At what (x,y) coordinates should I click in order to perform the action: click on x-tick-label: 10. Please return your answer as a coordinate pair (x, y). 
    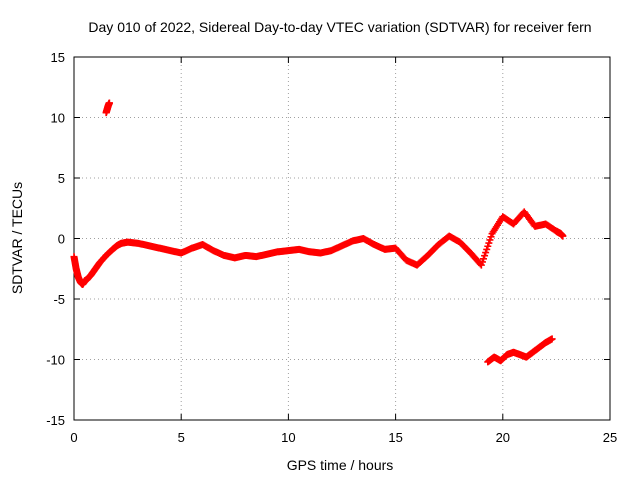
    Looking at the image, I should click on (288, 437).